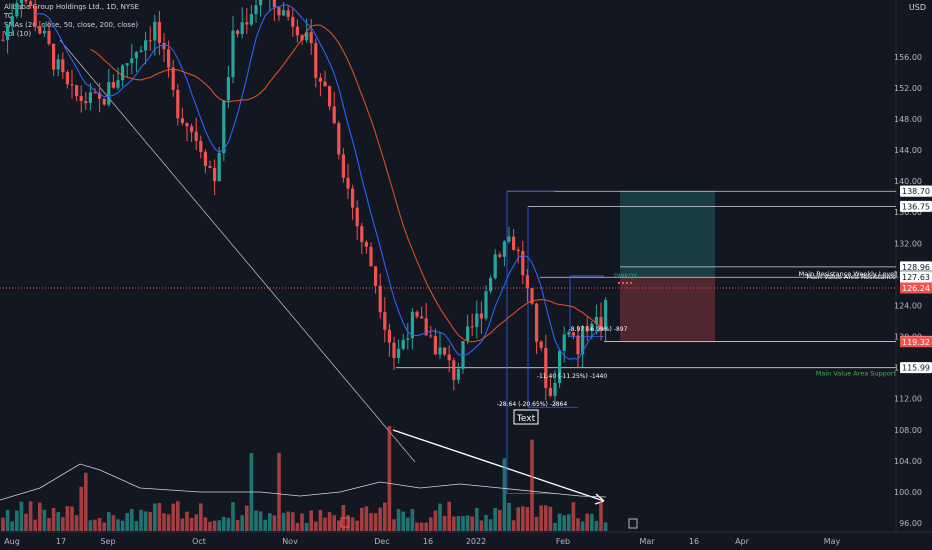 The width and height of the screenshot is (932, 550). Describe the element at coordinates (619, 283) in the screenshot. I see `marker-dot` at that location.